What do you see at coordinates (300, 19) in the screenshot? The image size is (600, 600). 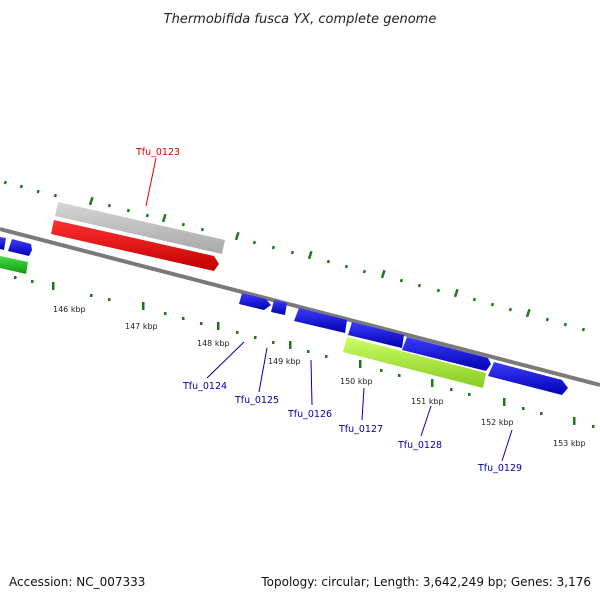 I see `map-title: Thermobifida fusca YX, complete genome` at bounding box center [300, 19].